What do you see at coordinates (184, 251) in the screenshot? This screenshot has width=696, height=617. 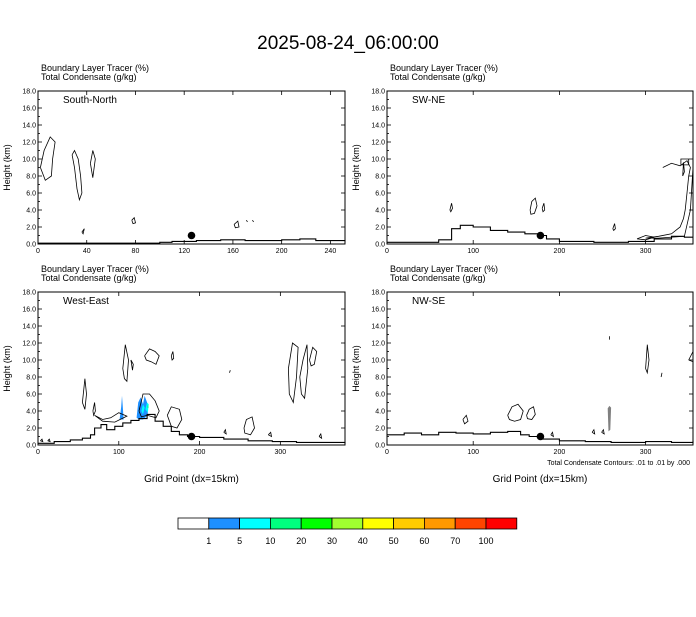 I see `x-tick-label: 120` at bounding box center [184, 251].